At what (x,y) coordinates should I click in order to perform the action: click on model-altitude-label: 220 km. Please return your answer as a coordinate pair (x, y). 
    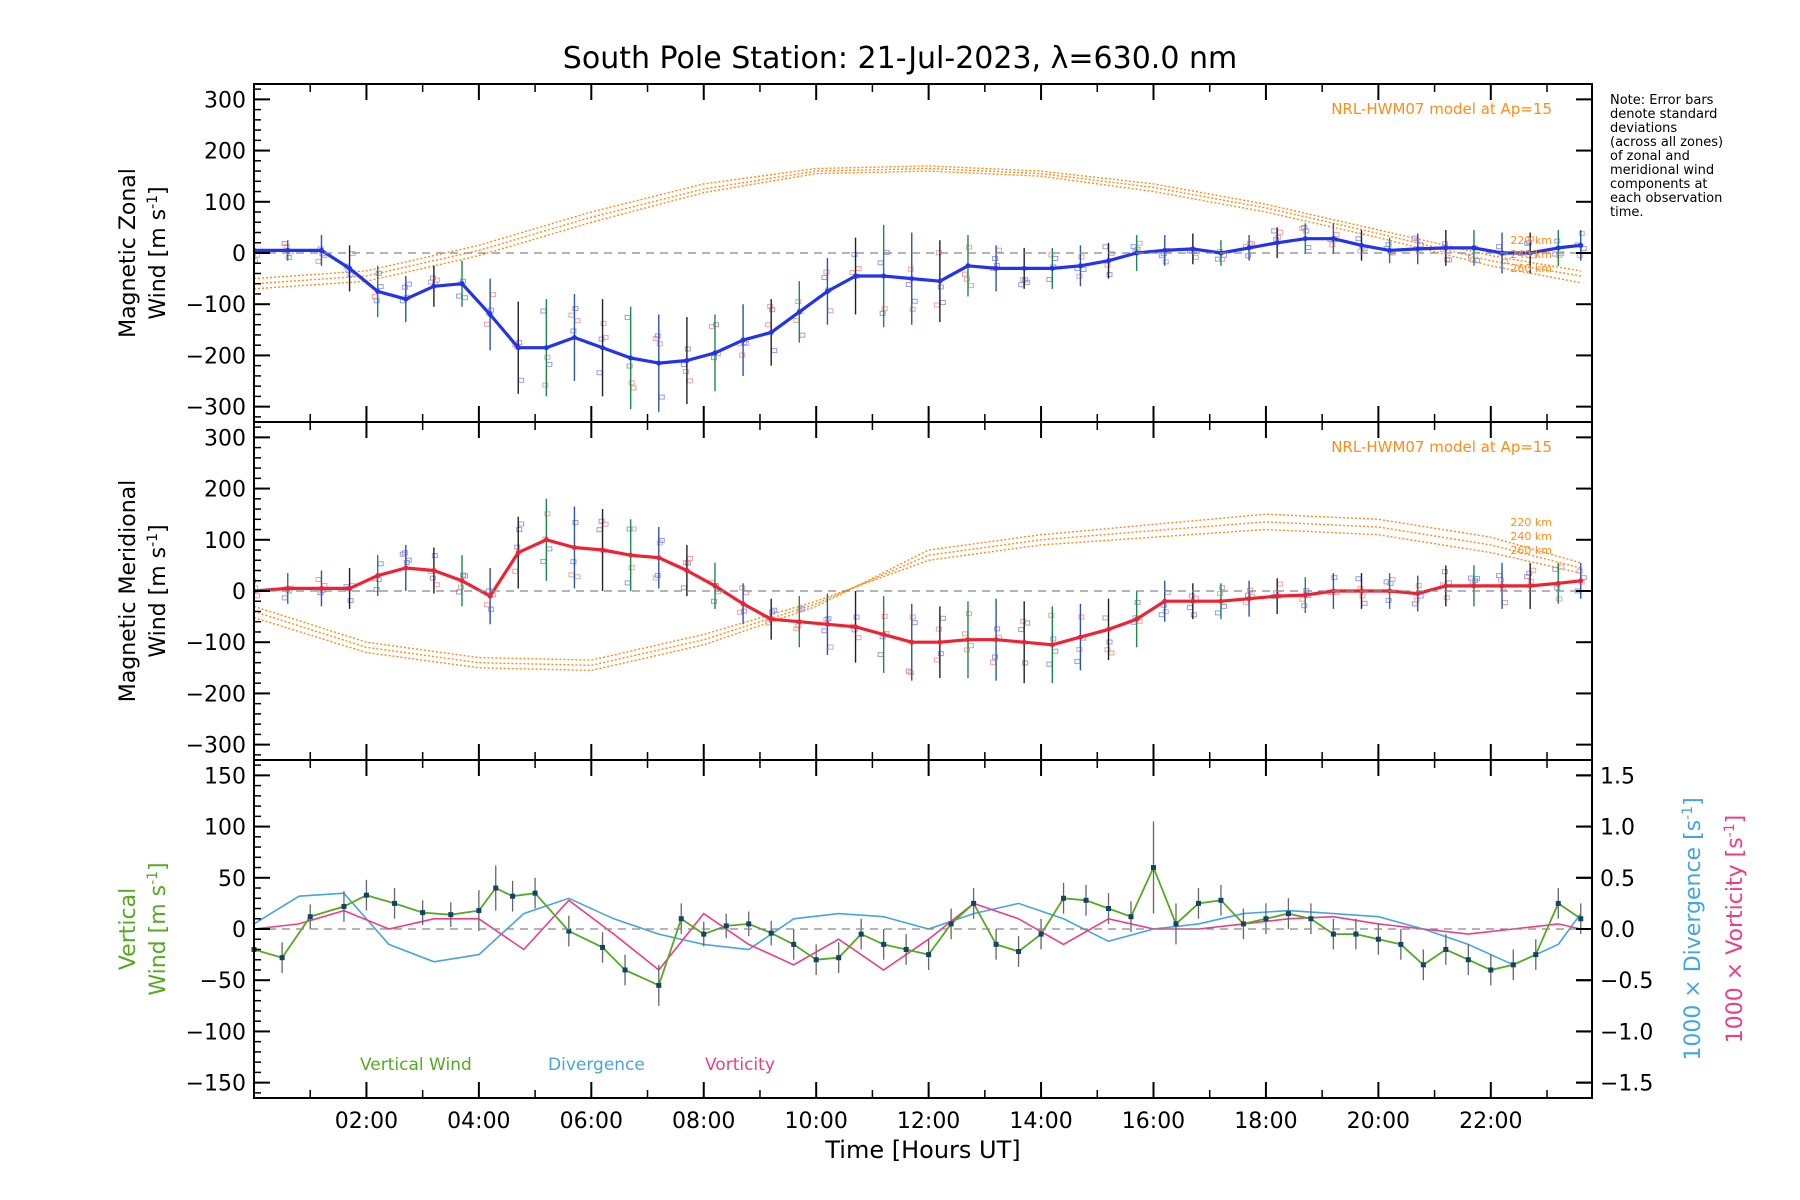
    Looking at the image, I should click on (1531, 522).